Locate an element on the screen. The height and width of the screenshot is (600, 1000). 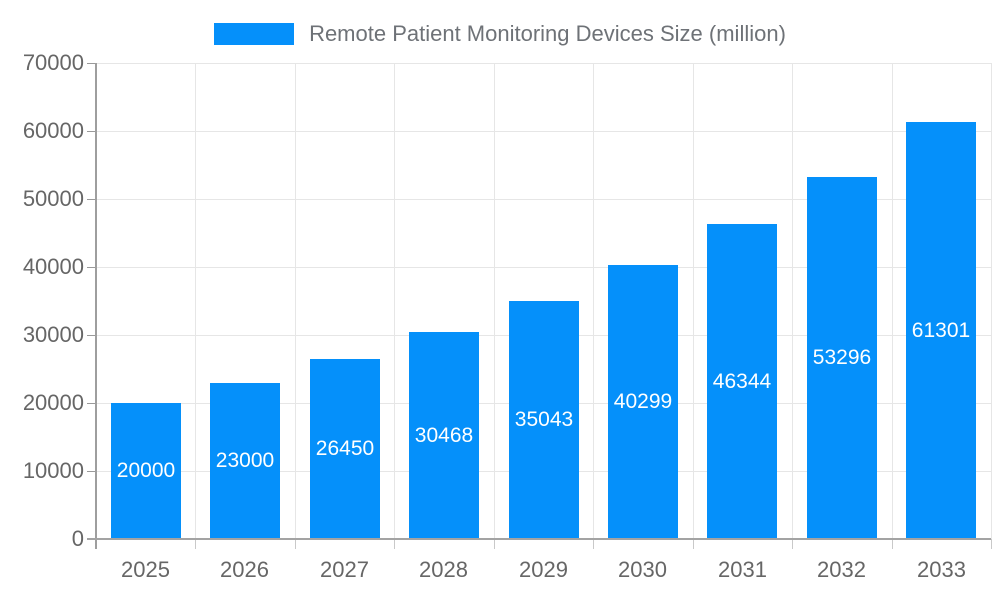
x-tick-label: 2032 is located at coordinates (841, 569).